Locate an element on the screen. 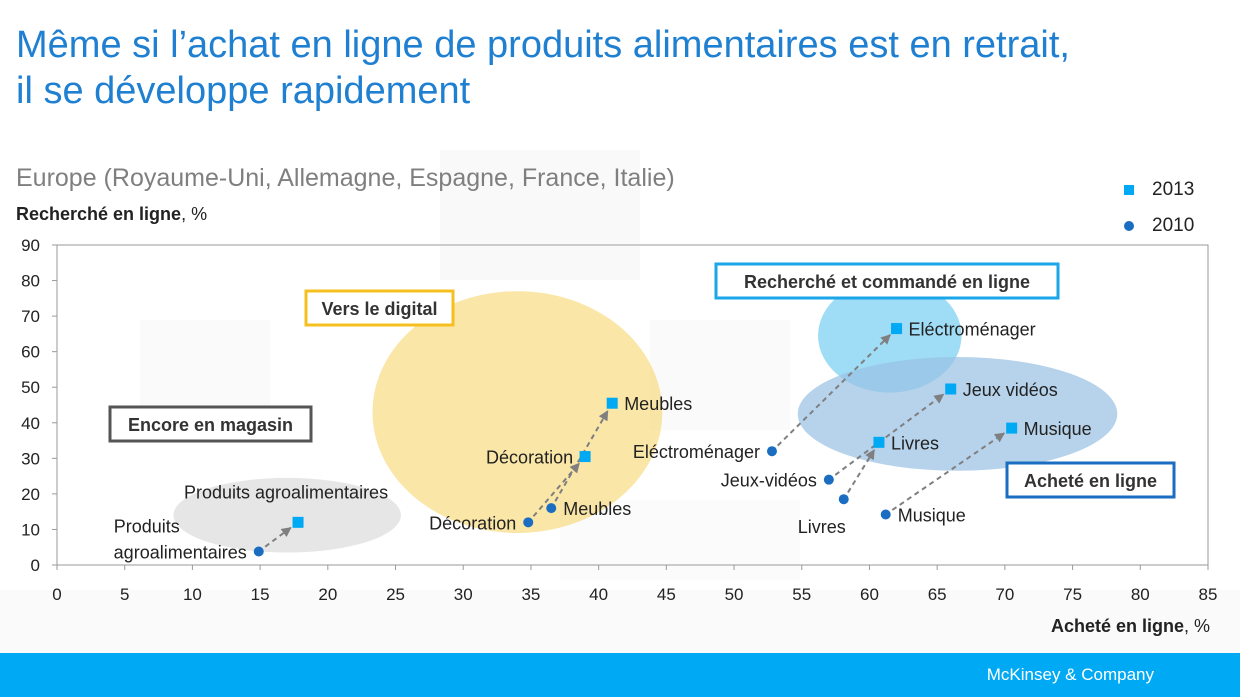 Image resolution: width=1240 pixels, height=697 pixels. legend-item-2013: 2013 is located at coordinates (1157, 190).